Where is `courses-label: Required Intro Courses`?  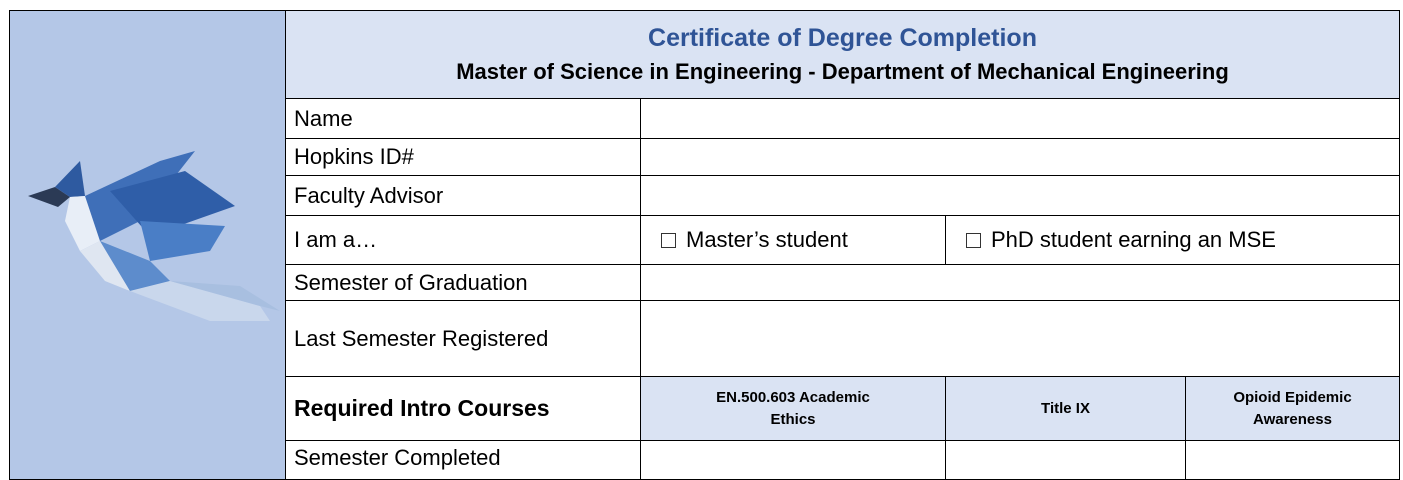
courses-label: Required Intro Courses is located at coordinates (463, 408).